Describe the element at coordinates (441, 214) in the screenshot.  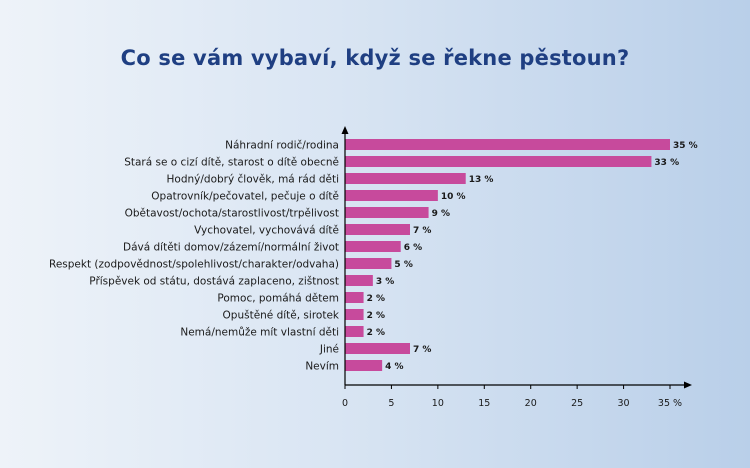
I see `data-label: 9 %` at that location.